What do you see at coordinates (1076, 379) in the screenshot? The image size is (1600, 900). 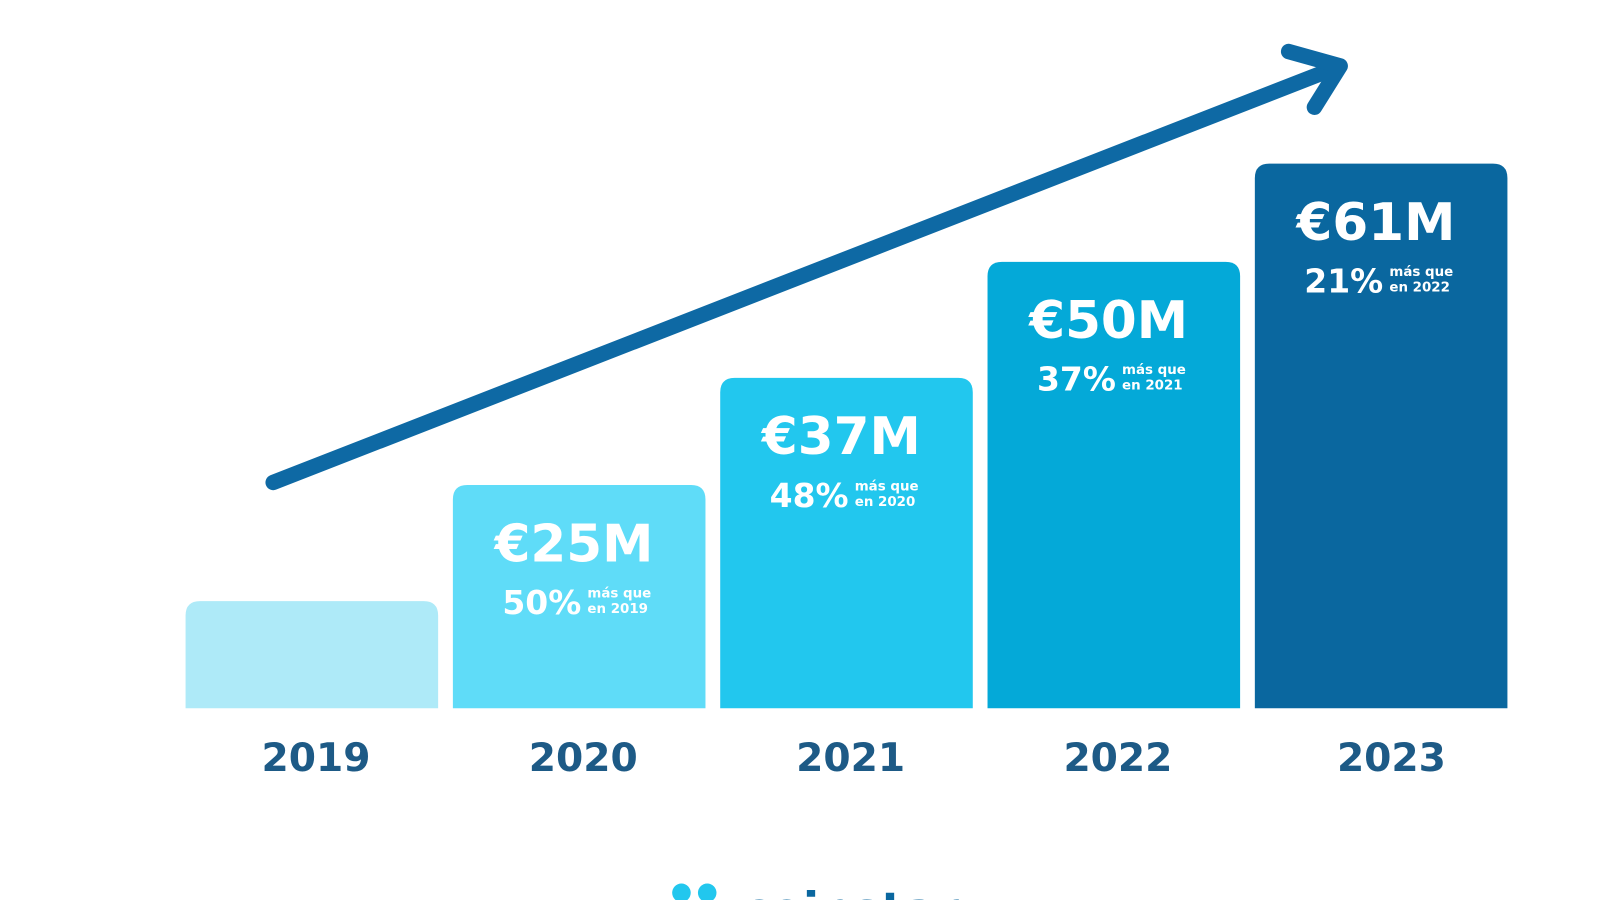 I see `growth-label: 37%` at bounding box center [1076, 379].